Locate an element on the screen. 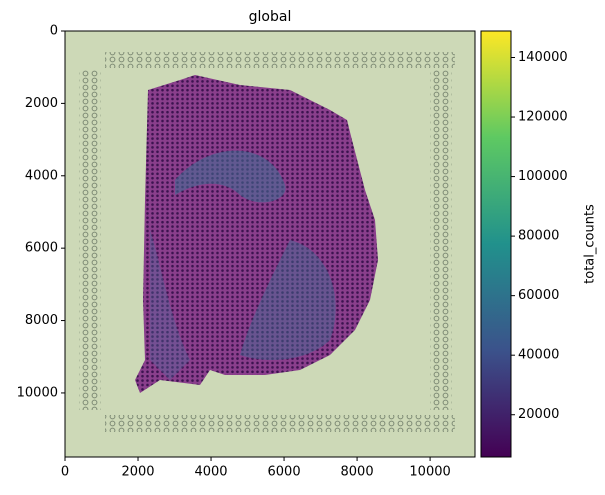 The image size is (605, 495). x-tick-label: 6000 is located at coordinates (284, 472).